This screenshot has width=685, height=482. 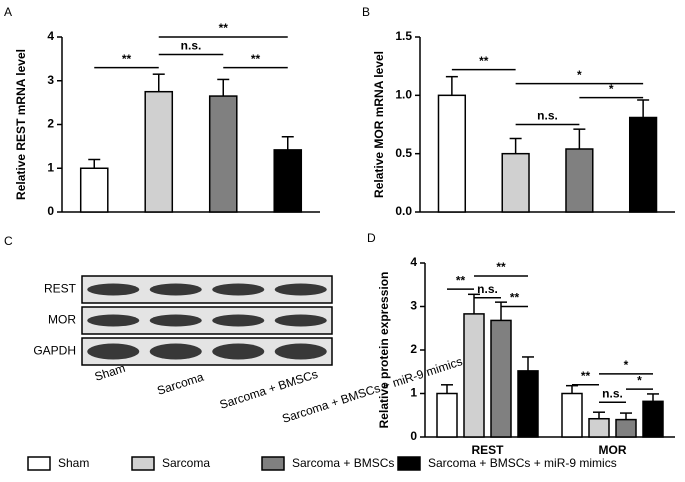 I want to click on blot-lane-label: Sarcoma, so click(x=180, y=384).